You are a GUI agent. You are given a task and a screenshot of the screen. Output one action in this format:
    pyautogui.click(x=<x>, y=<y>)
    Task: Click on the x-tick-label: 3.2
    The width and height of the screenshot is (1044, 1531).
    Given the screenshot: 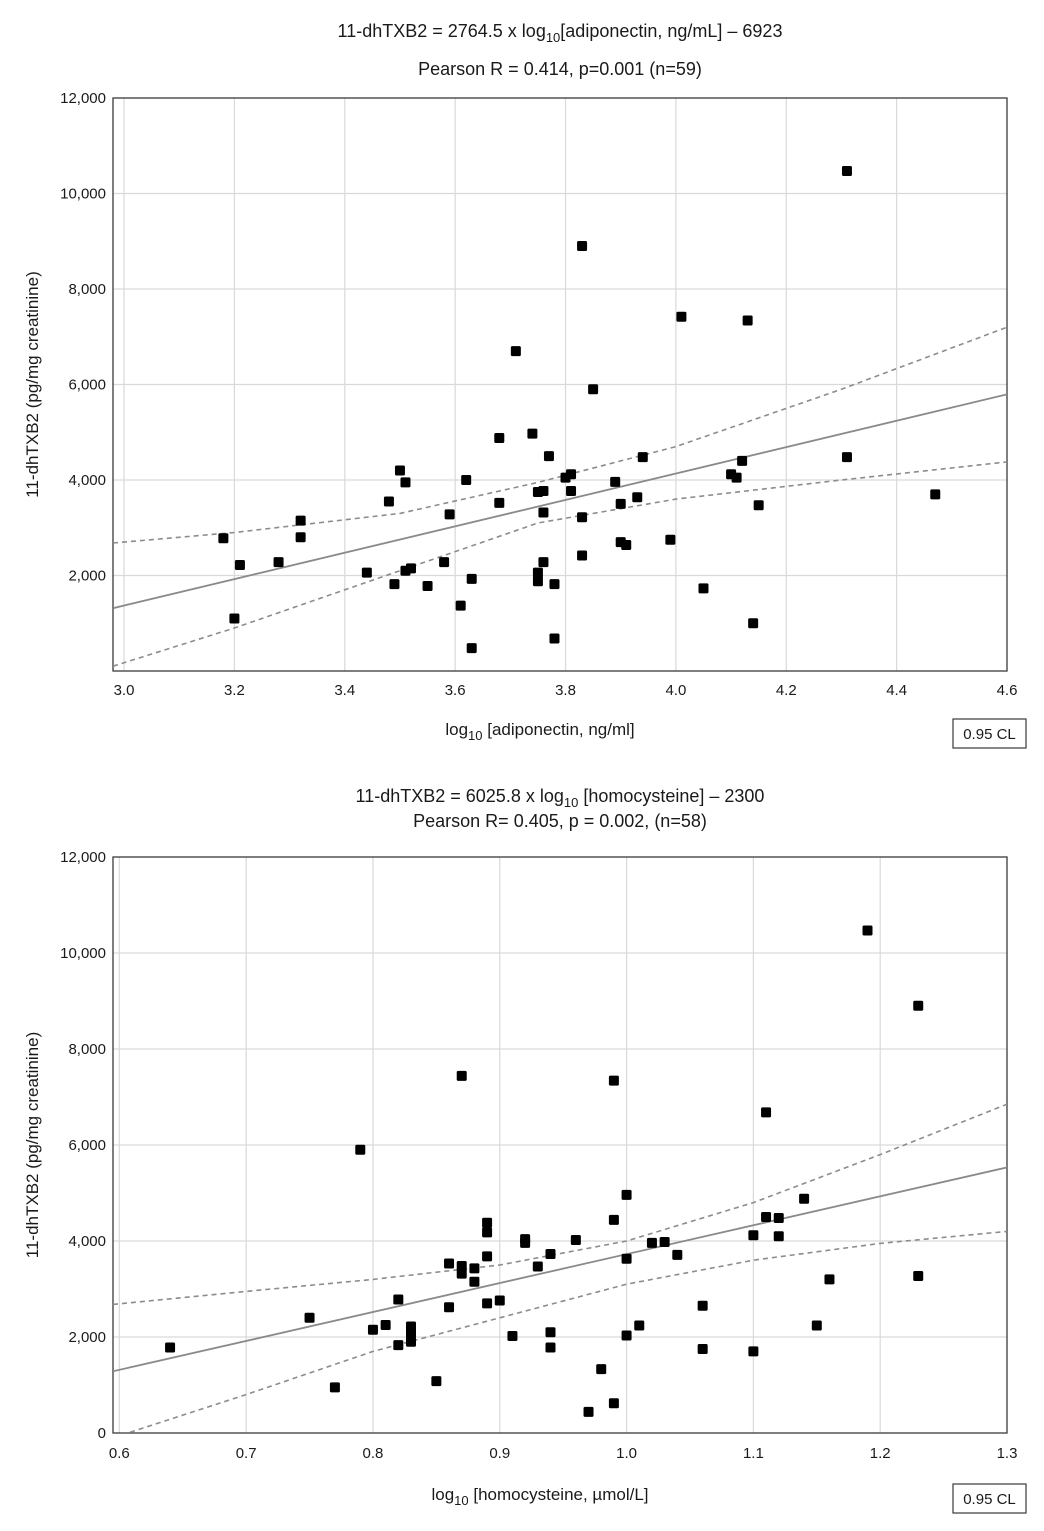 What is the action you would take?
    pyautogui.click(x=234, y=690)
    